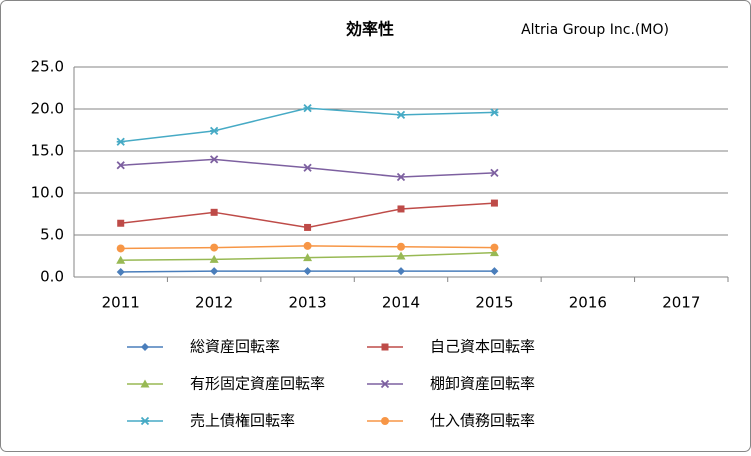 The image size is (751, 456). I want to click on x-tick-label: 2011, so click(121, 303).